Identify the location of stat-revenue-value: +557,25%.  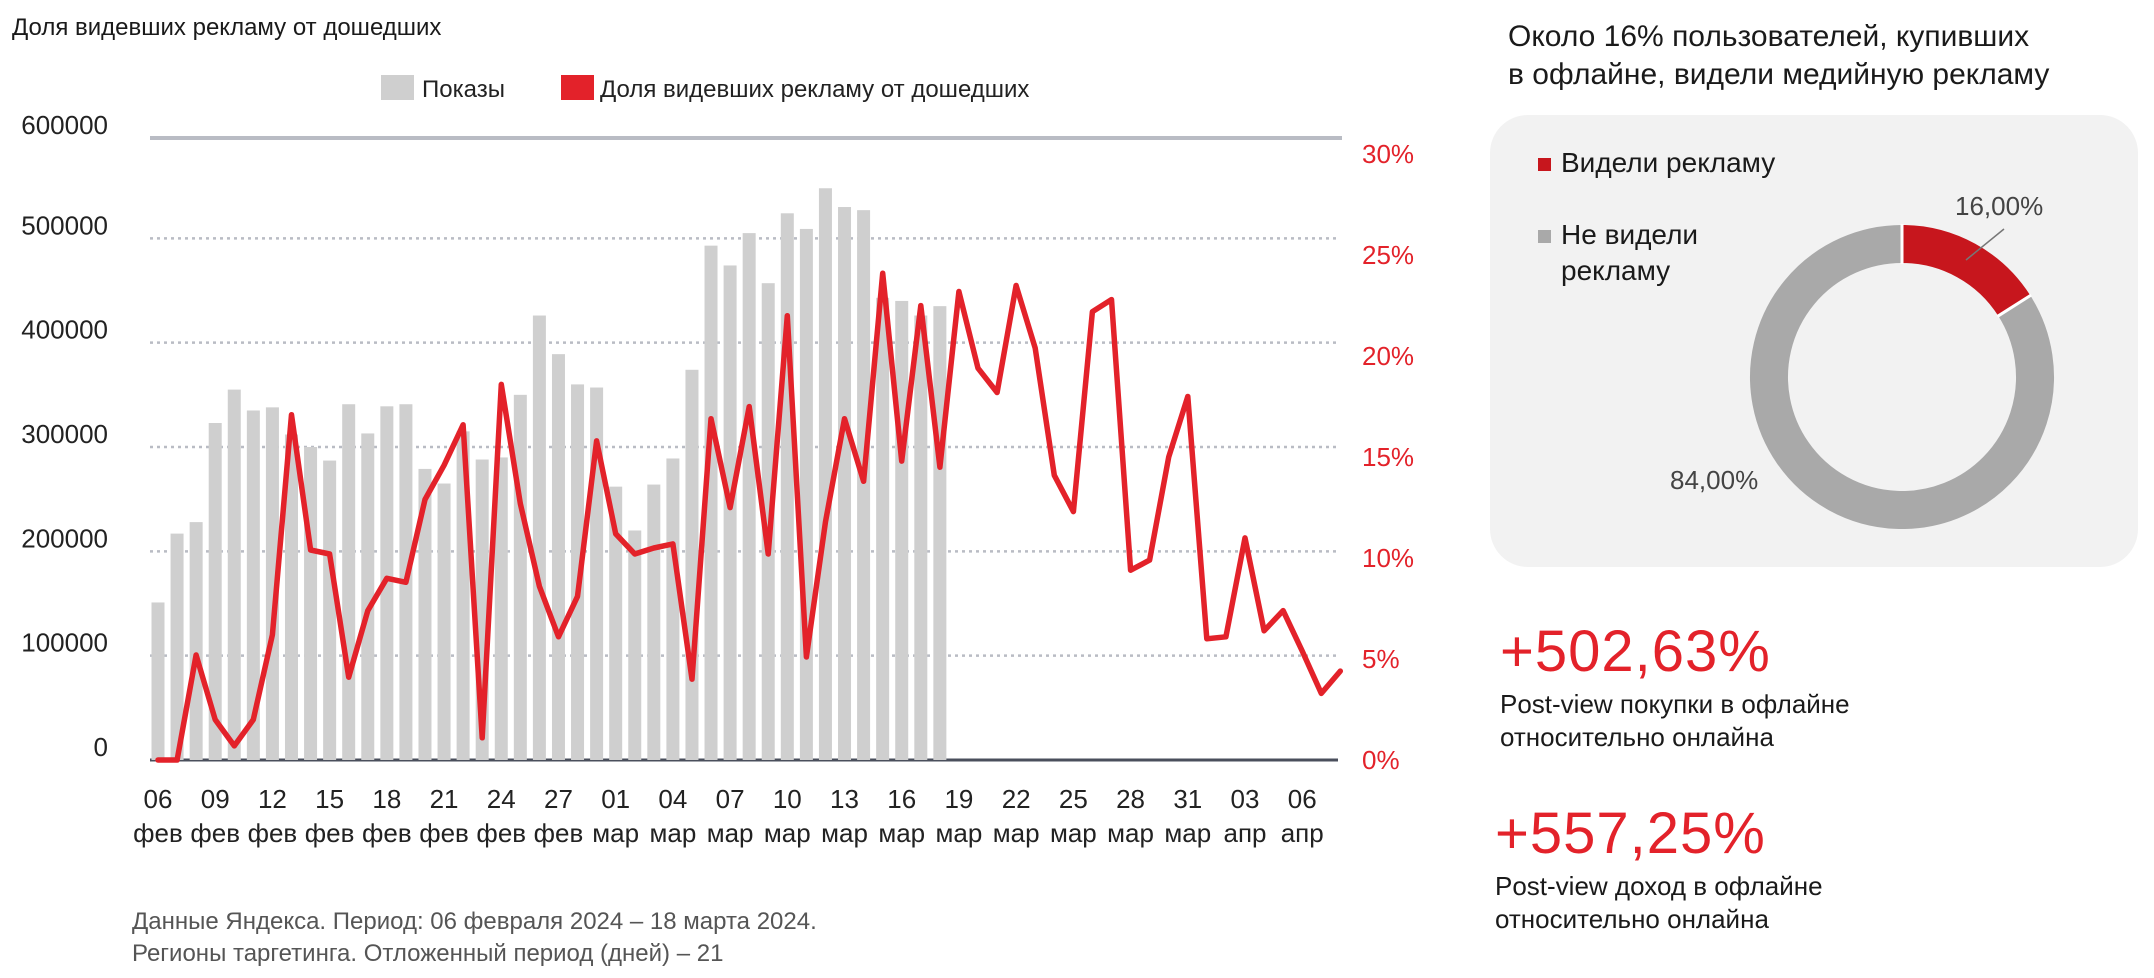
(1630, 833).